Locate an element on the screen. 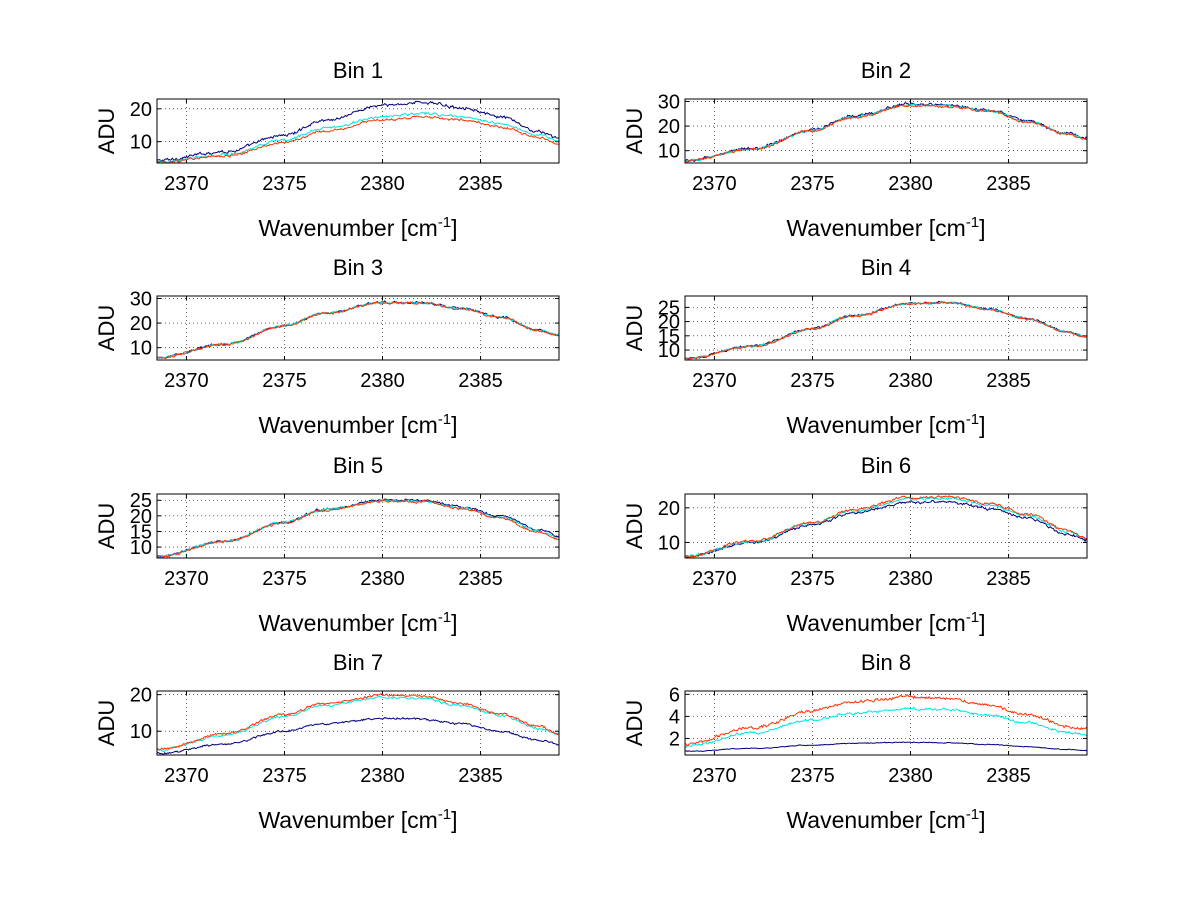 The image size is (1200, 901). chart-title: Bin 5 is located at coordinates (358, 465).